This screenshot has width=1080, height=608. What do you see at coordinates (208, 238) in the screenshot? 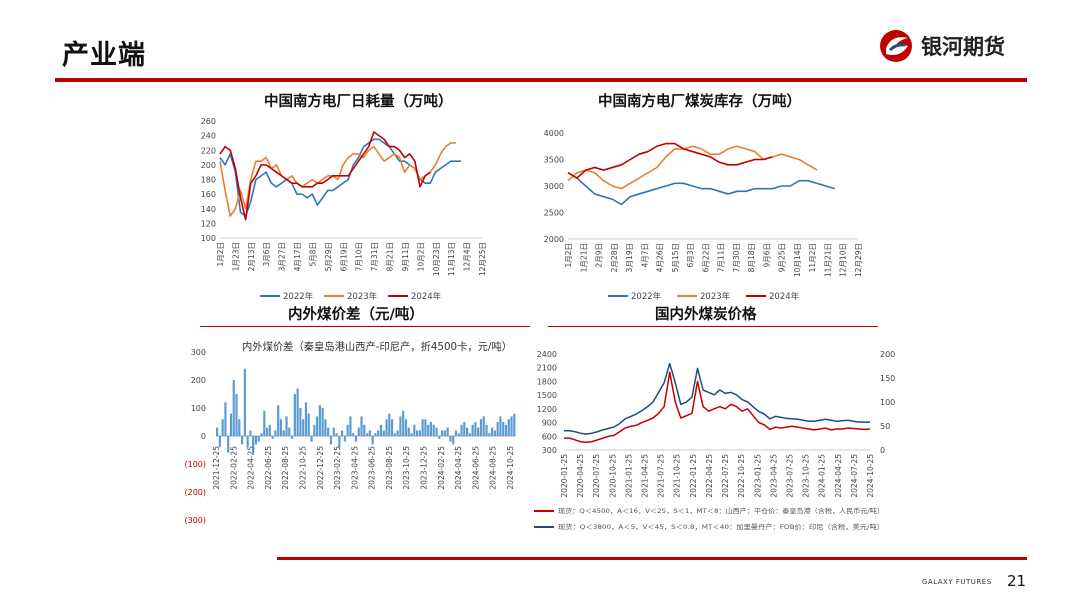
I see `y-tick-label: 100` at bounding box center [208, 238].